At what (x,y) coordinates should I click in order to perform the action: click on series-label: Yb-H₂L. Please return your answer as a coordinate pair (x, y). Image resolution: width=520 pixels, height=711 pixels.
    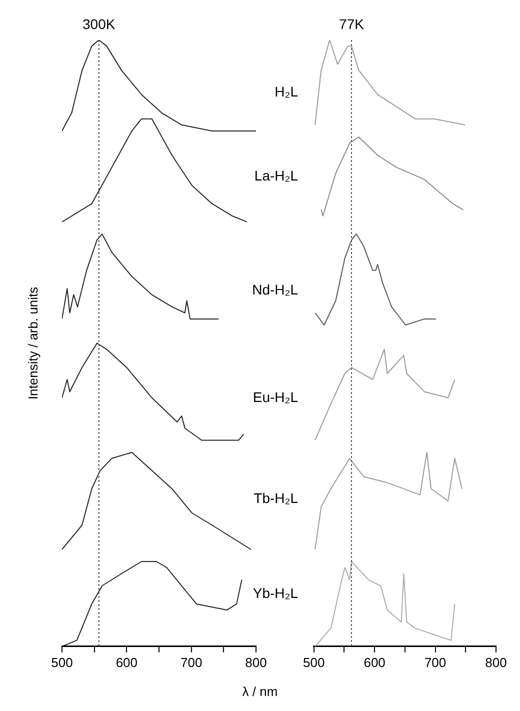
    Looking at the image, I should click on (275, 593).